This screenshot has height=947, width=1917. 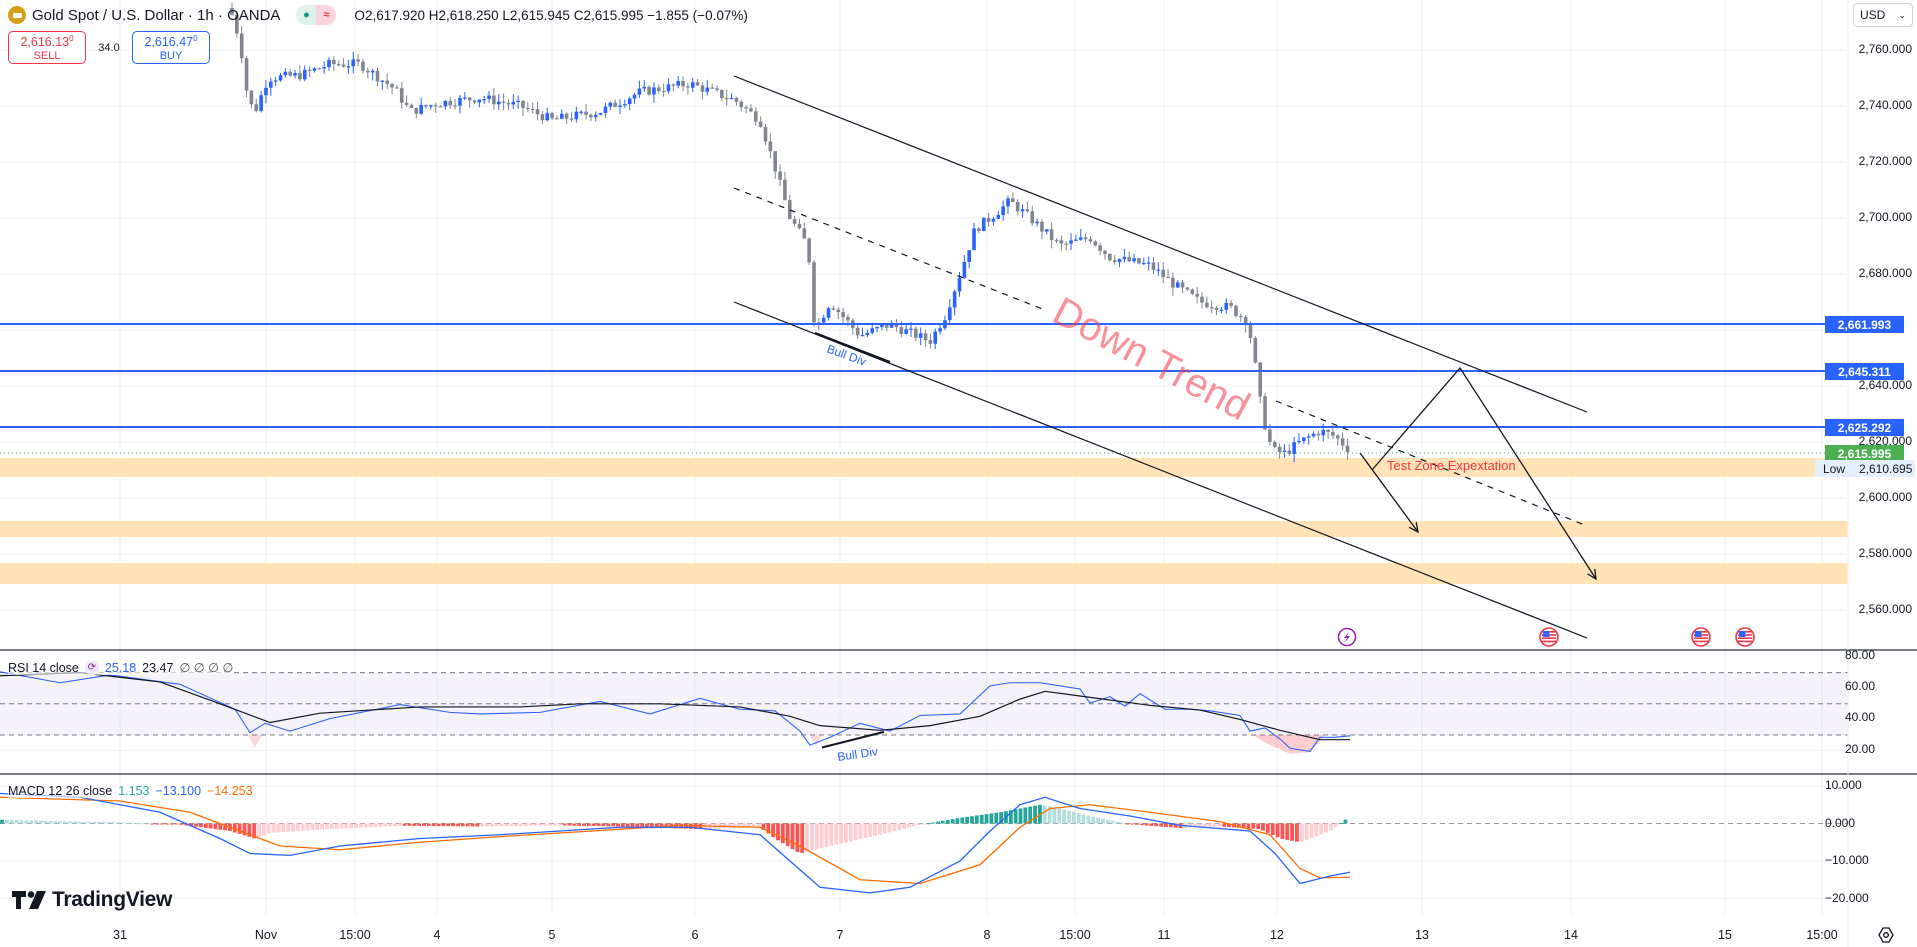 I want to click on macd-line, so click(x=675, y=843).